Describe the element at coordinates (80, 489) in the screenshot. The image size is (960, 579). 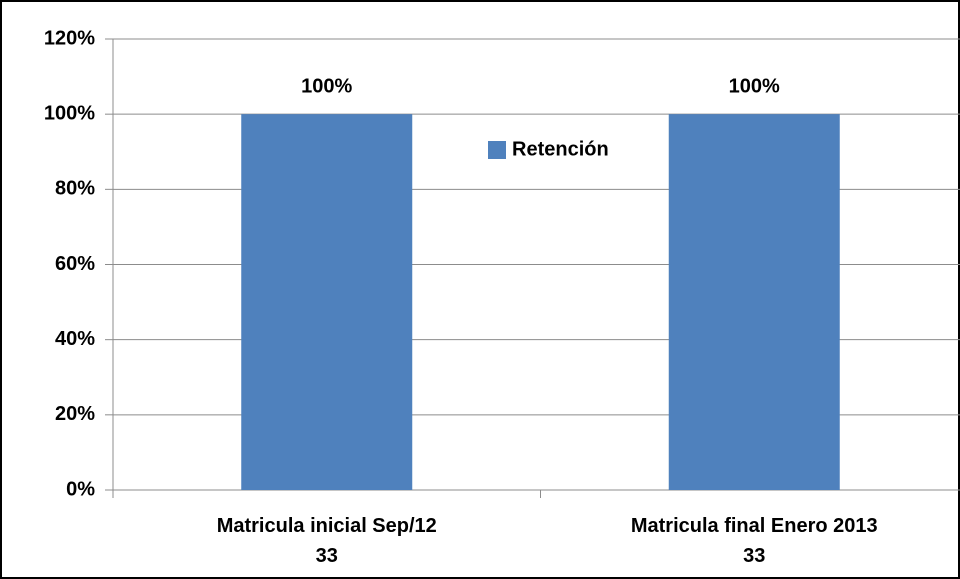
I see `y-tick-label: 0%` at that location.